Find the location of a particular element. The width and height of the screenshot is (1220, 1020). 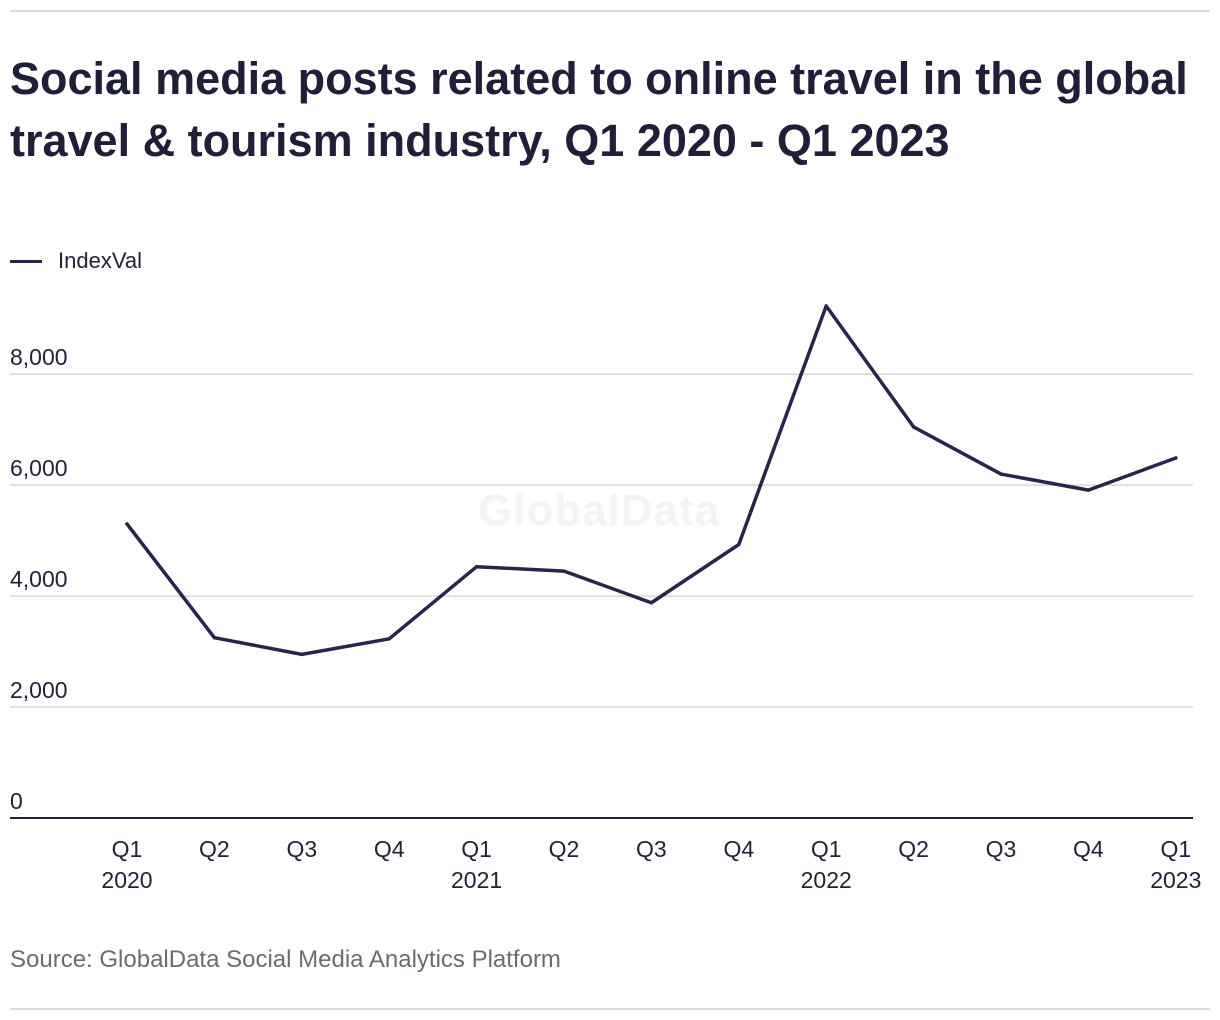

x-tick-year-label: 2022 is located at coordinates (826, 880).